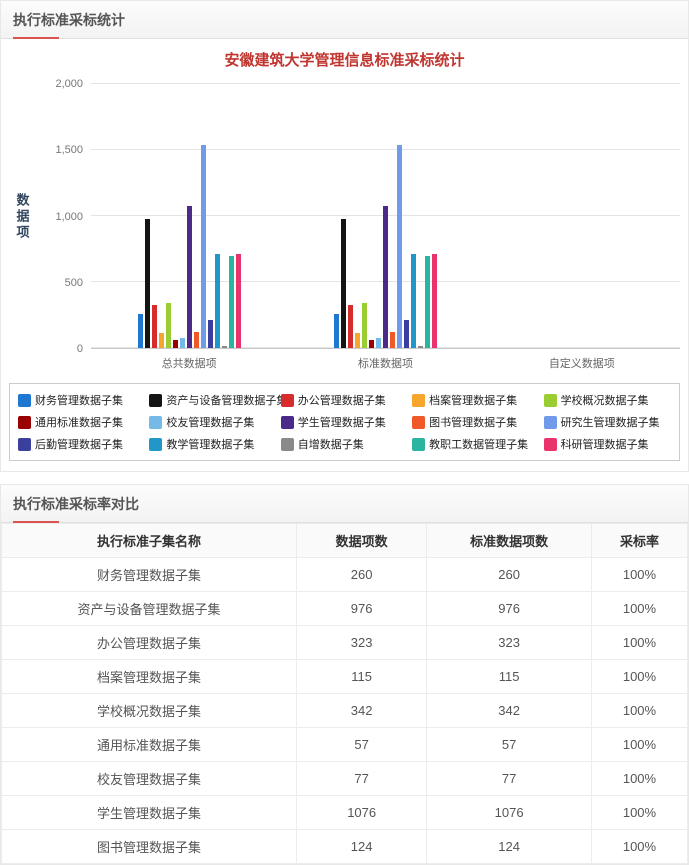 This screenshot has height=865, width=689. I want to click on y-tick-label: 500, so click(73, 282).